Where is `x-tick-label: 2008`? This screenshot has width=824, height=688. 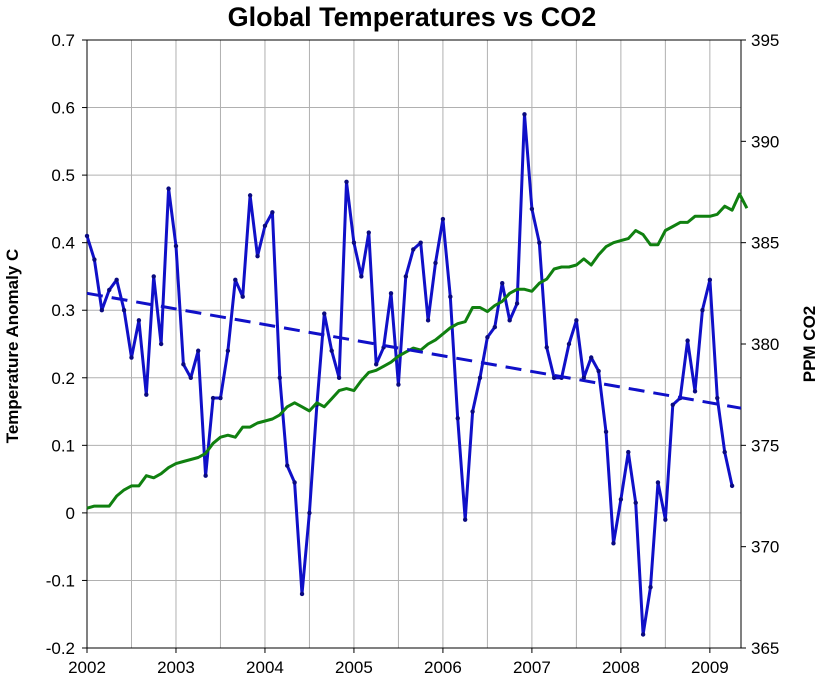
x-tick-label: 2008 is located at coordinates (621, 667).